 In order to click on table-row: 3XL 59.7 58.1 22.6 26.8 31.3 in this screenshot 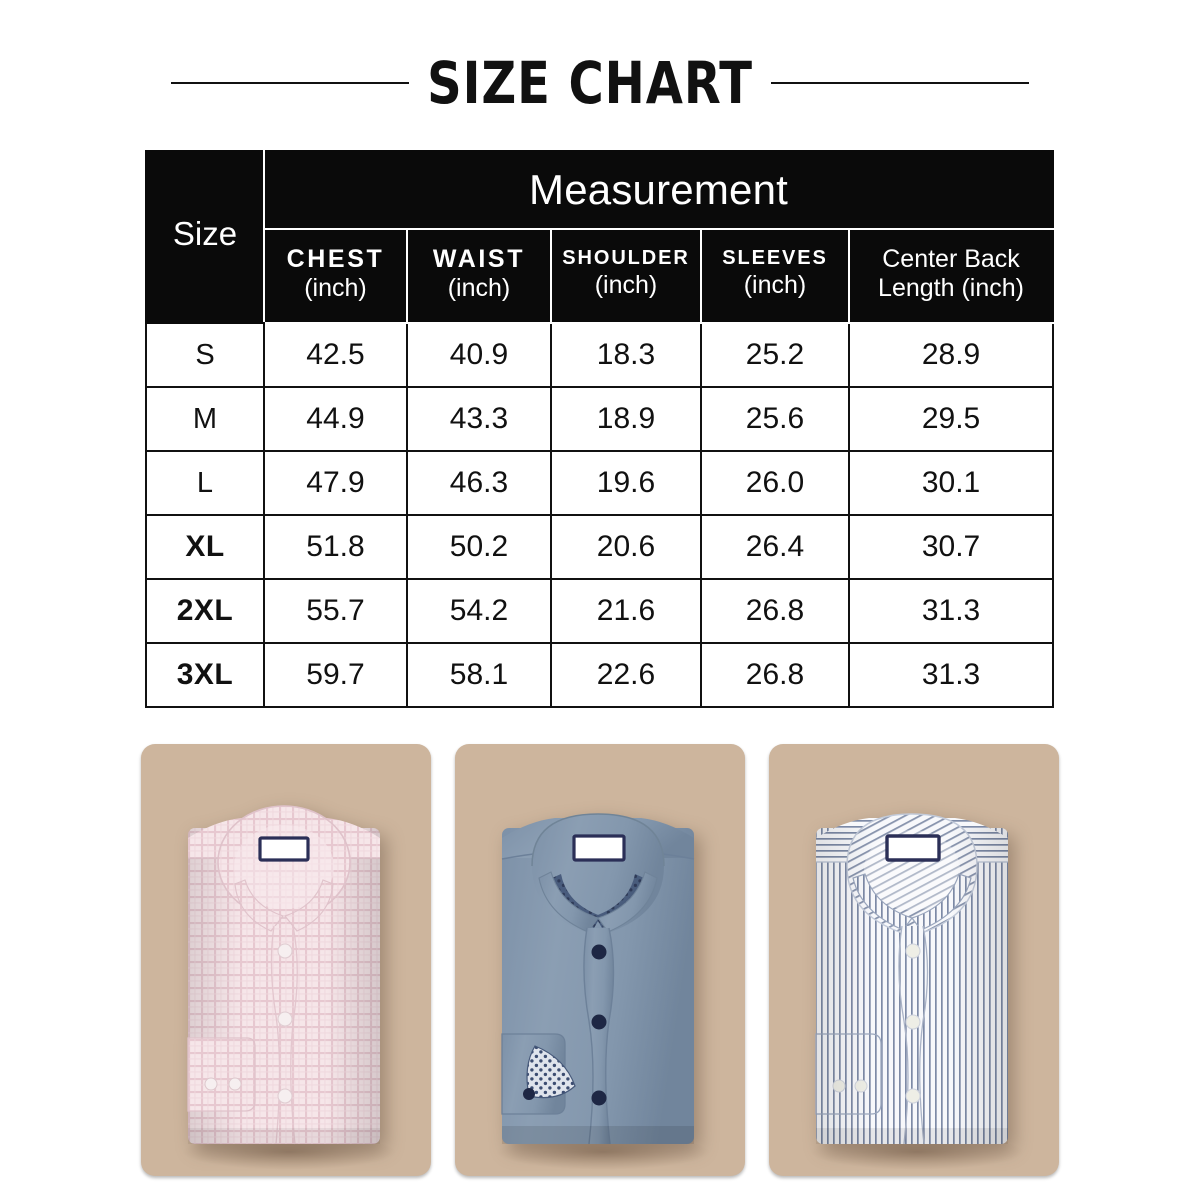, I will do `click(600, 675)`.